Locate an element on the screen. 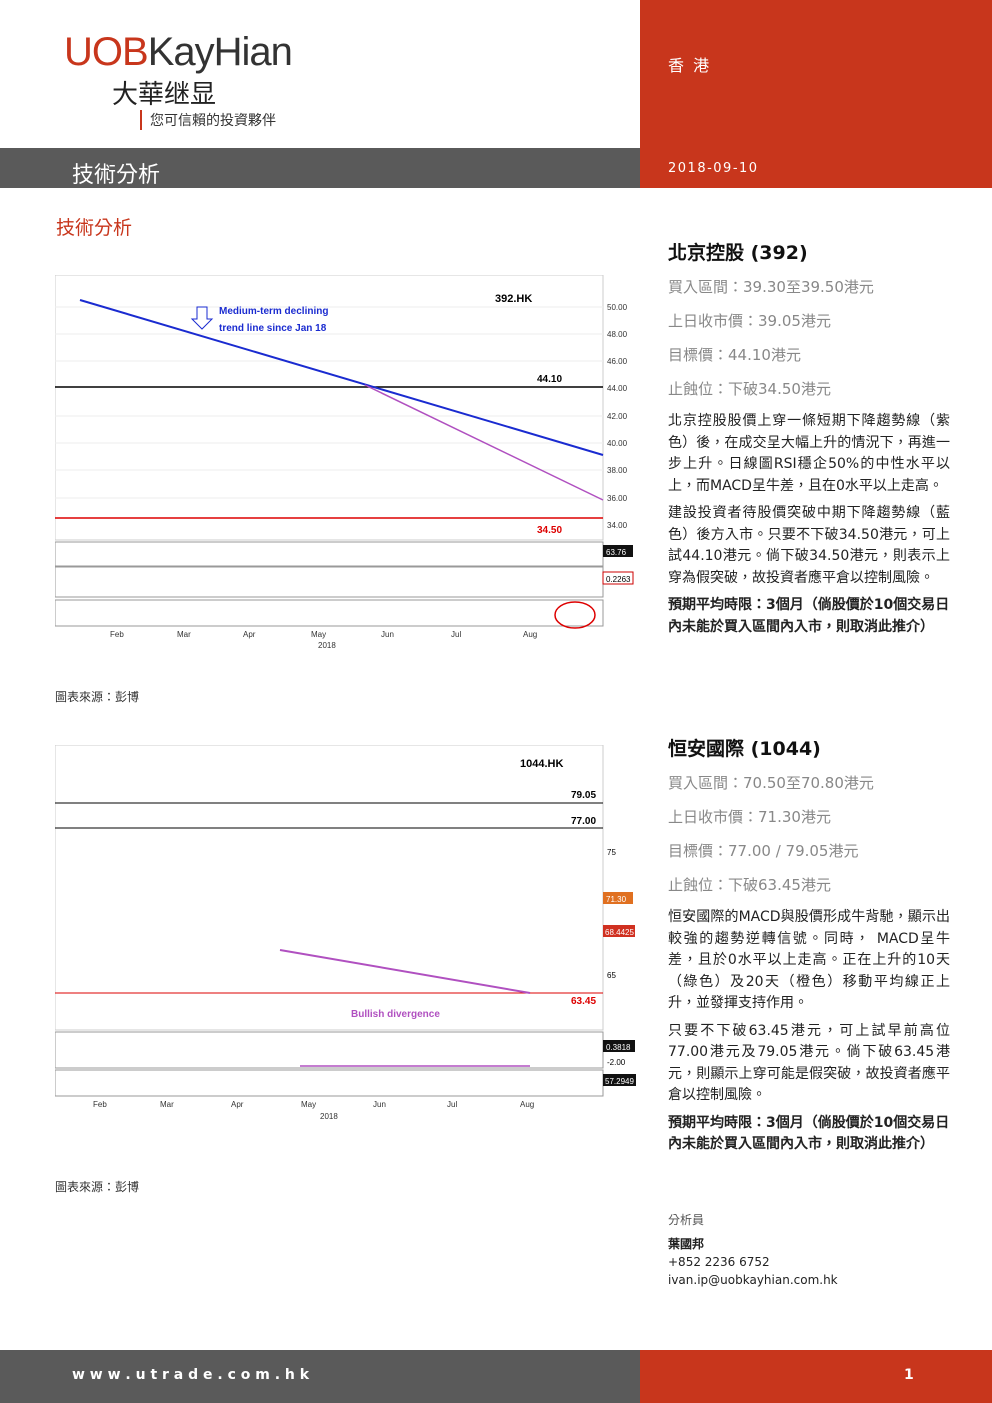 The image size is (992, 1403). level-label: 34.50 is located at coordinates (549, 530).